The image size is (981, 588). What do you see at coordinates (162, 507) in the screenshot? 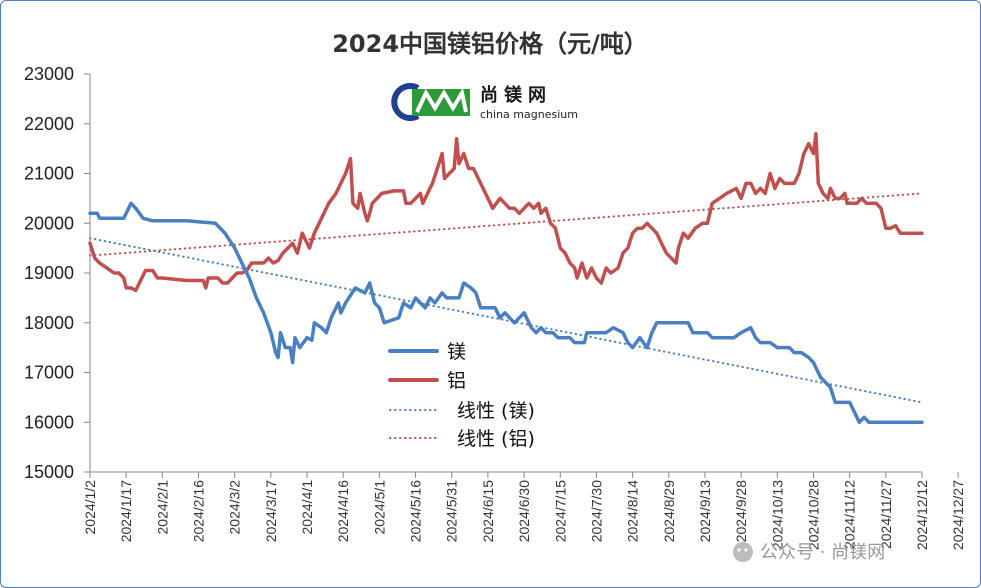
I see `x-tick-label: 2024/2/1` at bounding box center [162, 507].